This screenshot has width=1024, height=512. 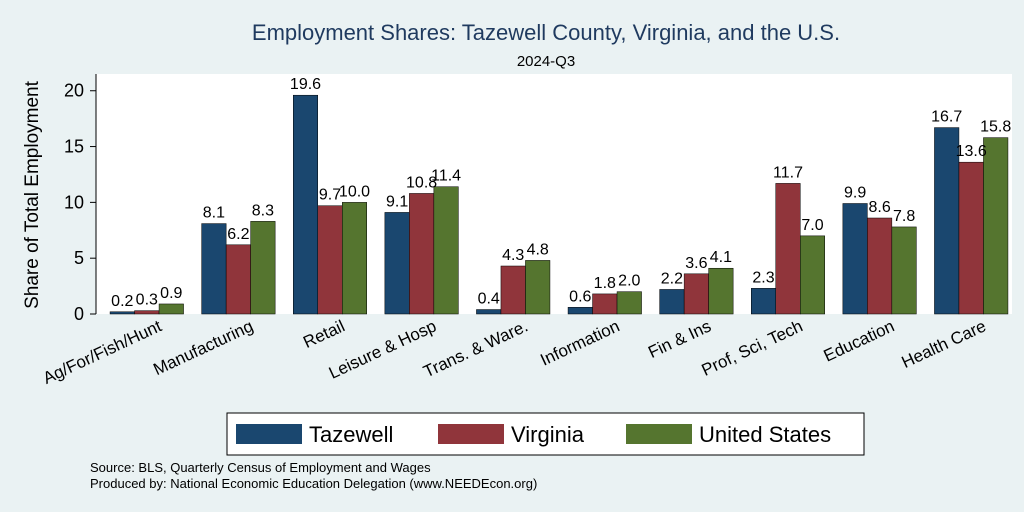 What do you see at coordinates (79, 258) in the screenshot?
I see `y-tick-label: 5` at bounding box center [79, 258].